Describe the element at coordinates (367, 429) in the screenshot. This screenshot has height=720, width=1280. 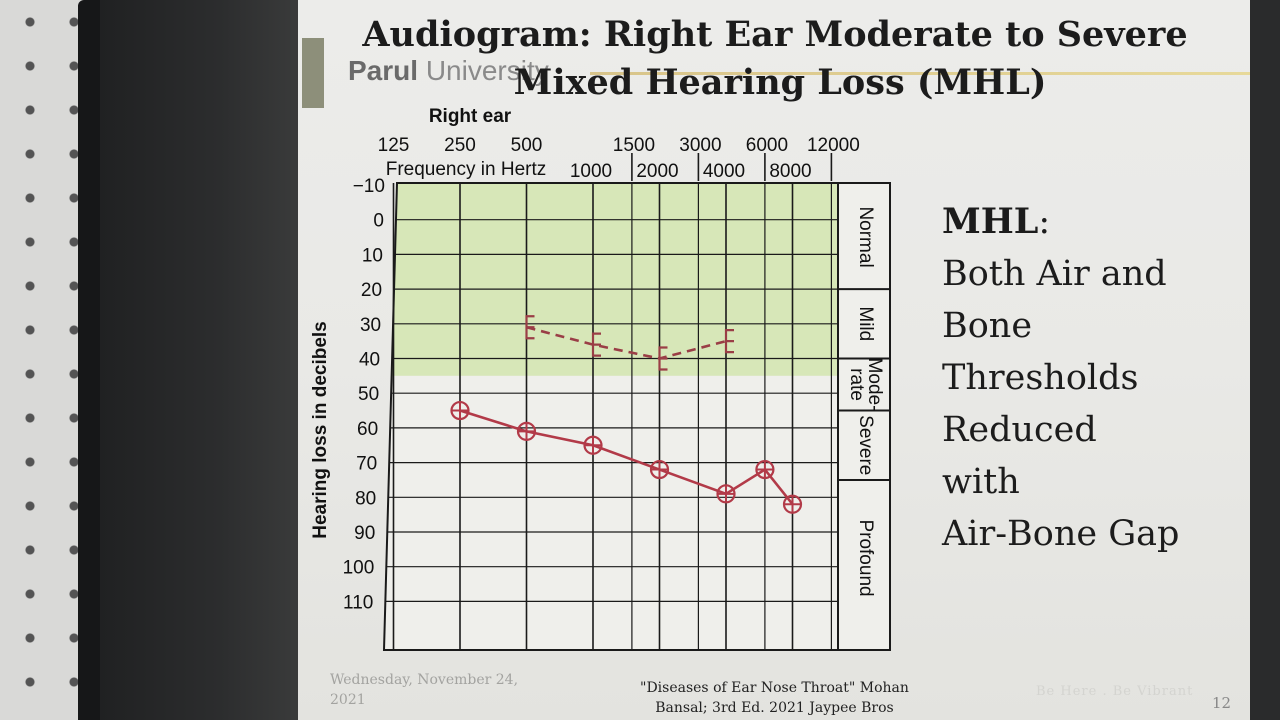
I see `y-tick-label: 60` at that location.